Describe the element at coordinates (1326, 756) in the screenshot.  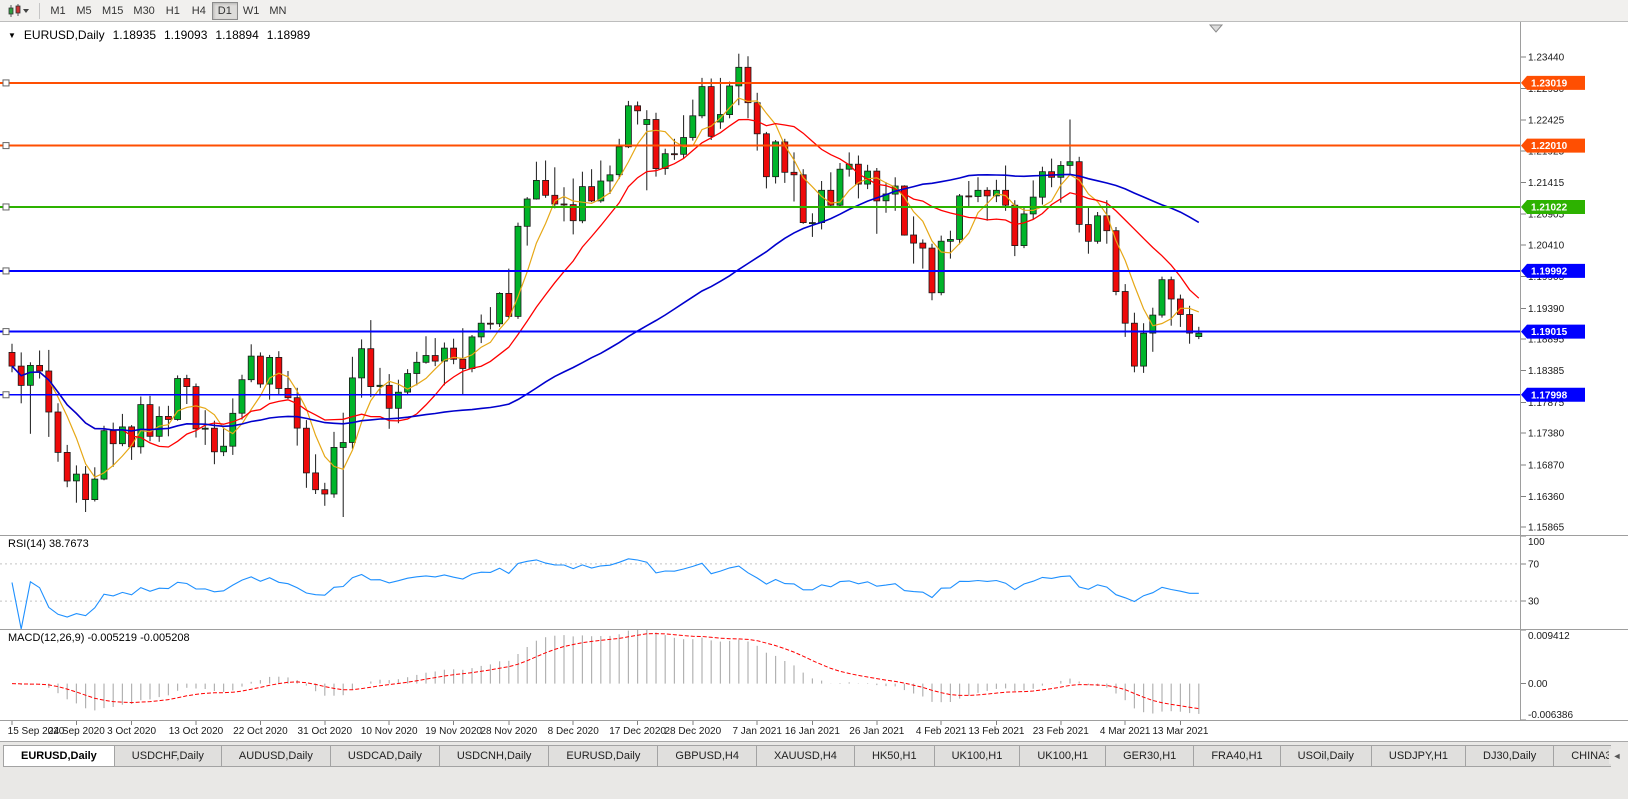
I see `chart-tab-usoil-daily: USOil,Daily` at that location.